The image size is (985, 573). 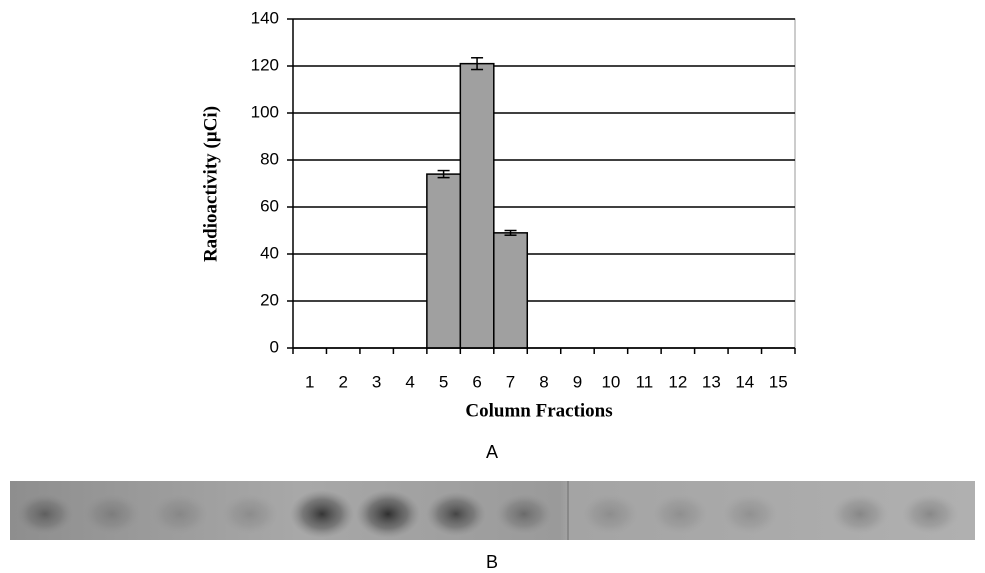 What do you see at coordinates (492, 510) in the screenshot?
I see `blot-strip` at bounding box center [492, 510].